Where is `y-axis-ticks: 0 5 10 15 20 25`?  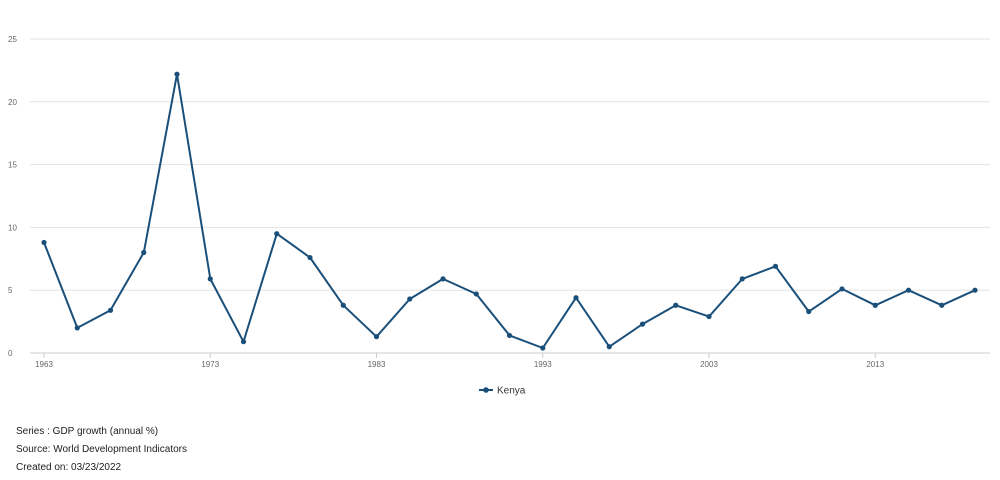
y-axis-ticks: 0 5 10 15 20 25 is located at coordinates (12, 196).